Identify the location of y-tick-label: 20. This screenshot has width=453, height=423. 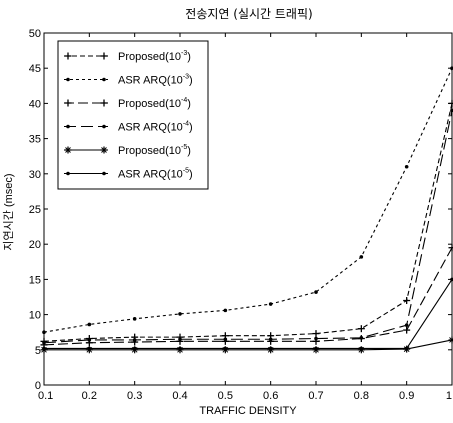
(35, 245).